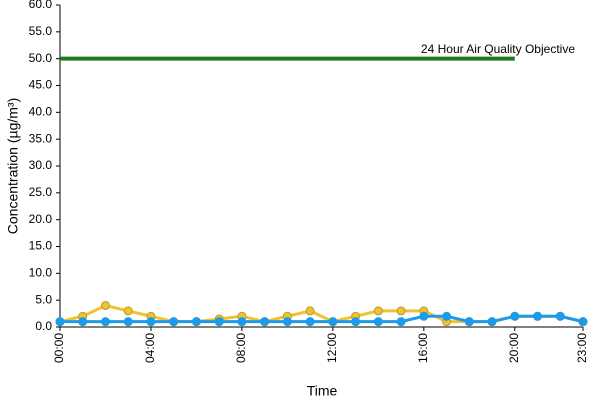 This screenshot has height=400, width=600. What do you see at coordinates (41, 31) in the screenshot?
I see `y-tick-label: 55.0` at bounding box center [41, 31].